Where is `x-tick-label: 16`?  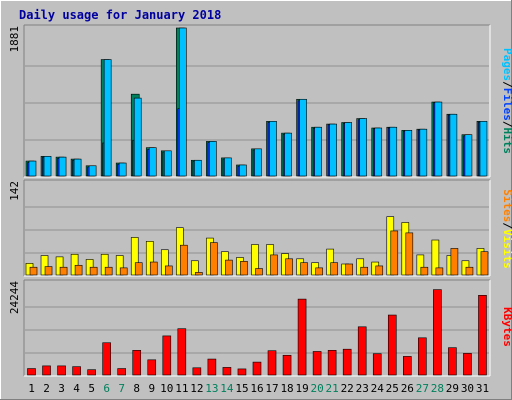 x-tick-label: 16 is located at coordinates (256, 388).